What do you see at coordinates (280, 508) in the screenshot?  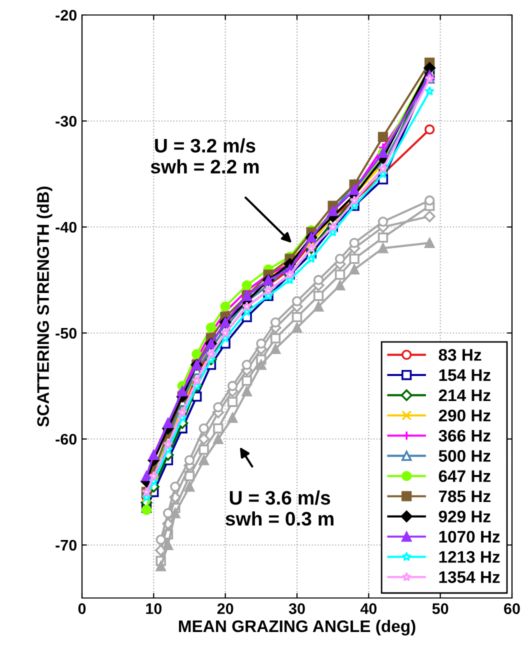 I see `annotation: U = 3.6 m/s swh = 0.3 m` at bounding box center [280, 508].